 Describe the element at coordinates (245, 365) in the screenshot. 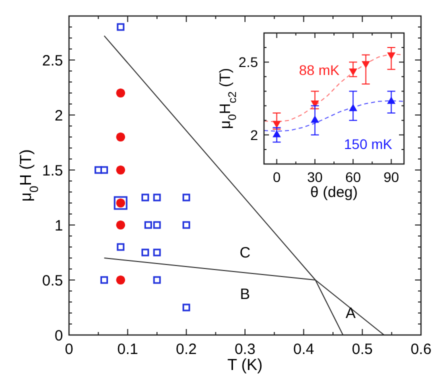

I see `x-axis-title: T (K)` at that location.